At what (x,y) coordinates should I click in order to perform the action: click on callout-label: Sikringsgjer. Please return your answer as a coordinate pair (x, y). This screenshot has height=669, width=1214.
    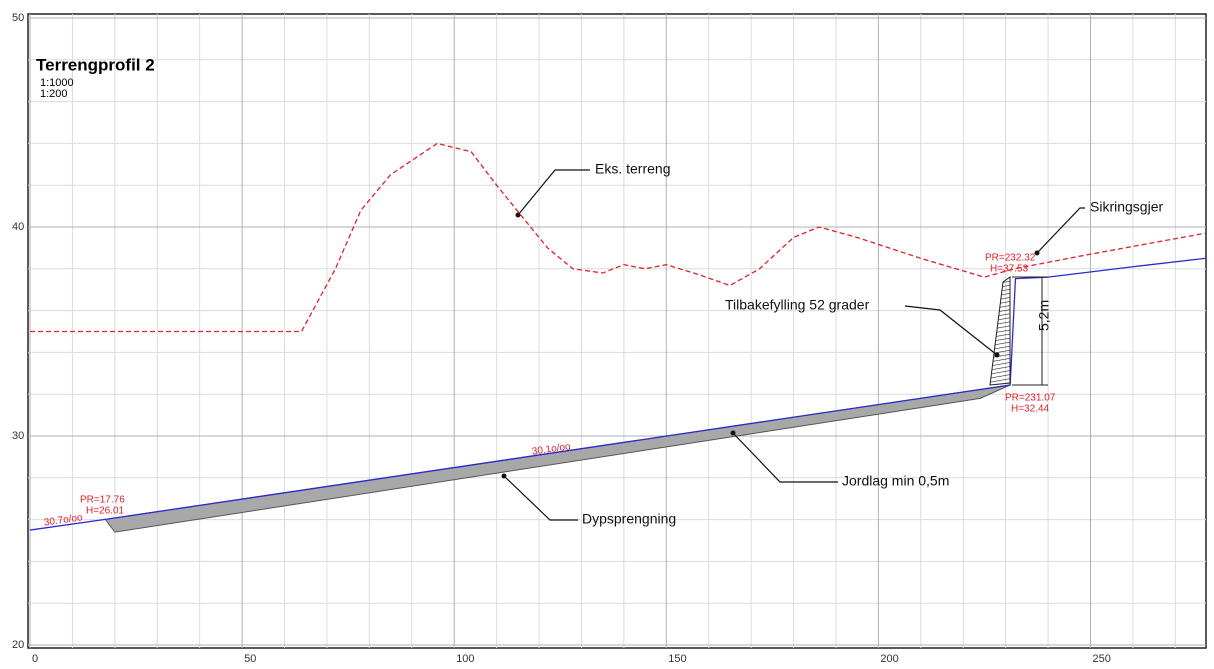
    Looking at the image, I should click on (1126, 207).